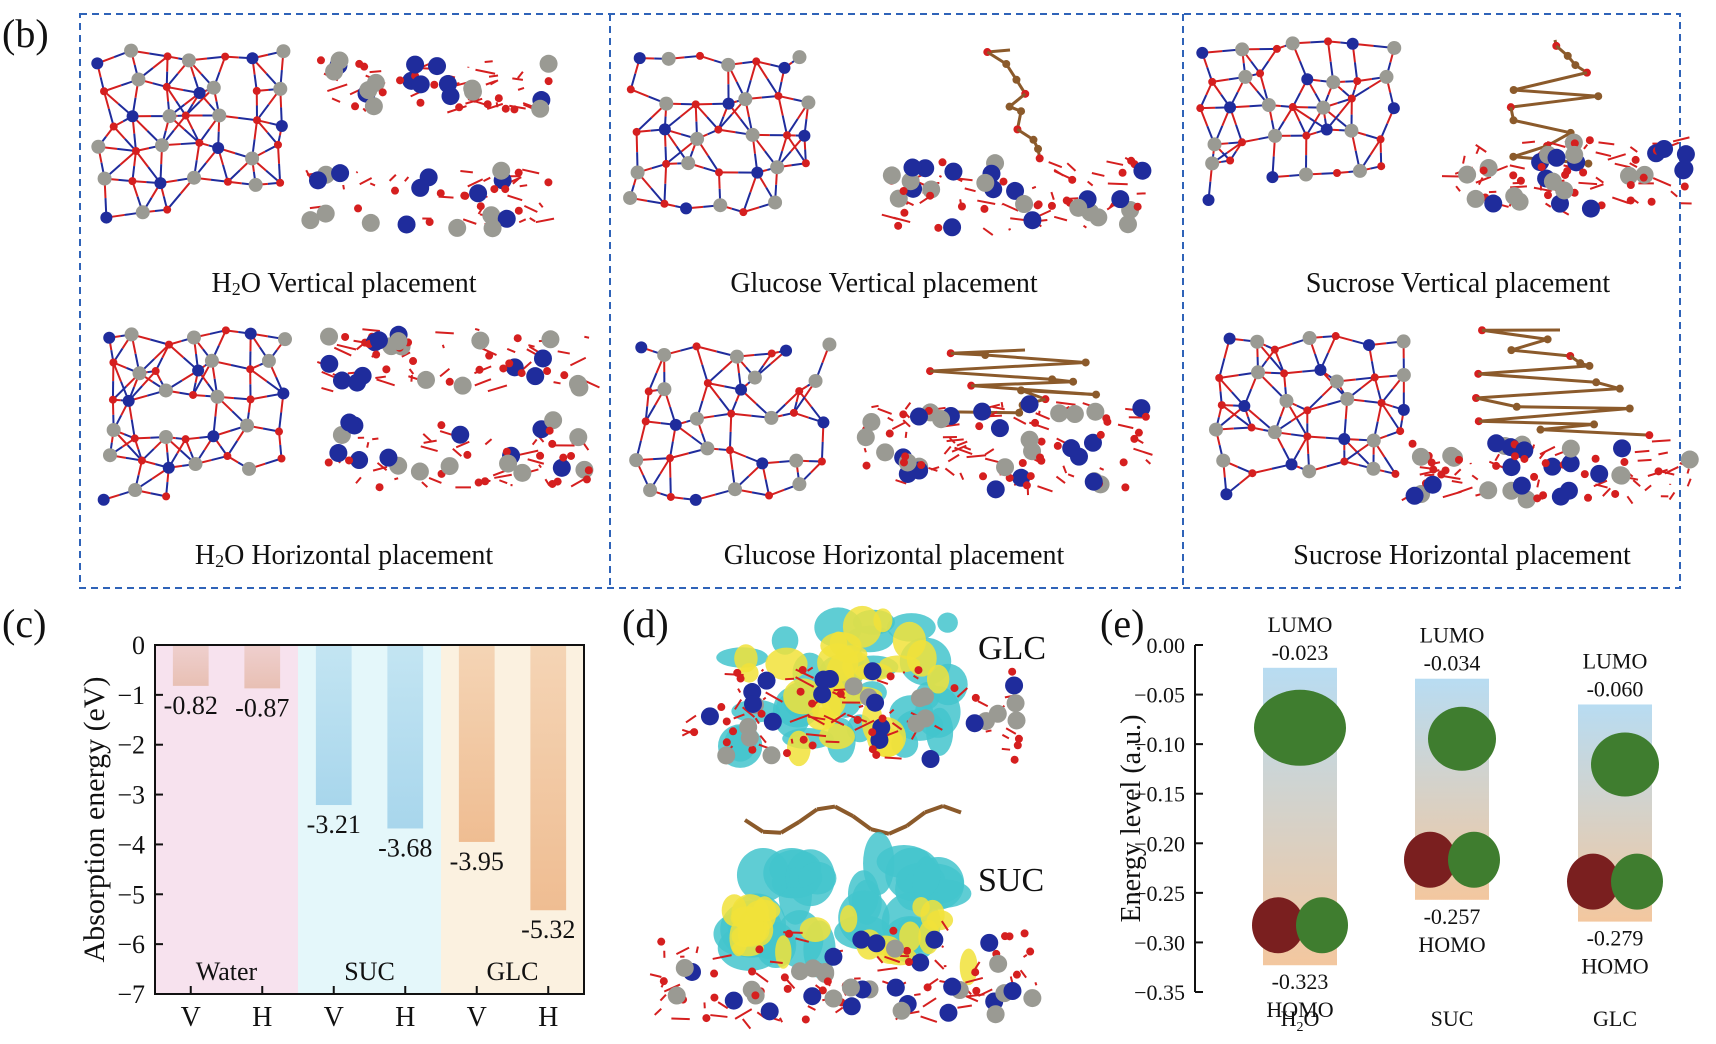  Describe the element at coordinates (405, 847) in the screenshot. I see `bar-value-label-3: -3.68` at that location.